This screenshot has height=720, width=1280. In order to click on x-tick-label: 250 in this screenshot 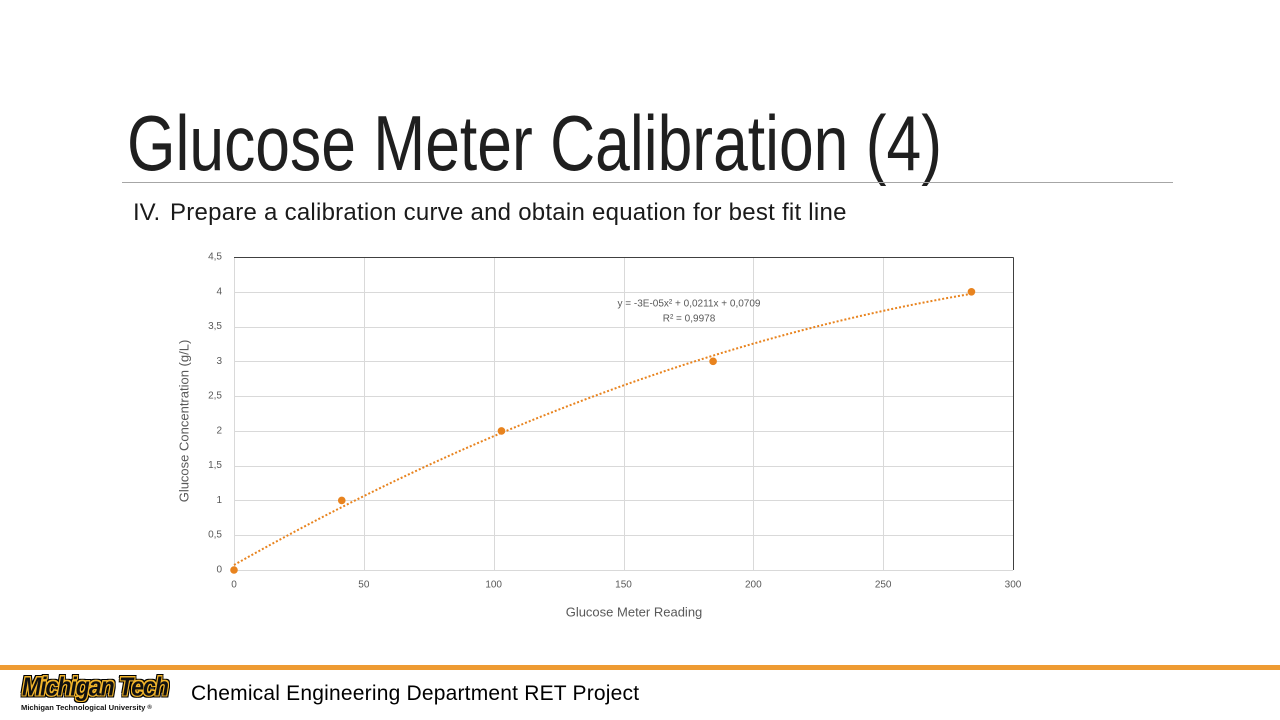, I will do `click(883, 585)`.